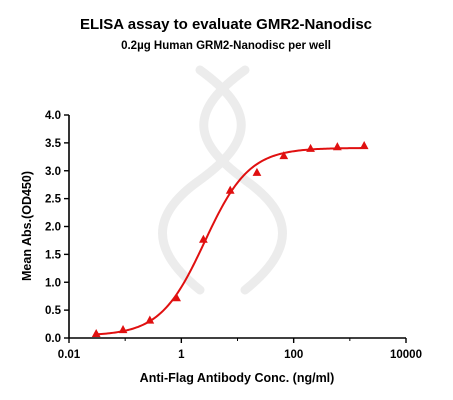 The width and height of the screenshot is (453, 400). What do you see at coordinates (226, 46) in the screenshot?
I see `chart-subtitle: 0.2µg Human GRM2-Nanodisc per well` at bounding box center [226, 46].